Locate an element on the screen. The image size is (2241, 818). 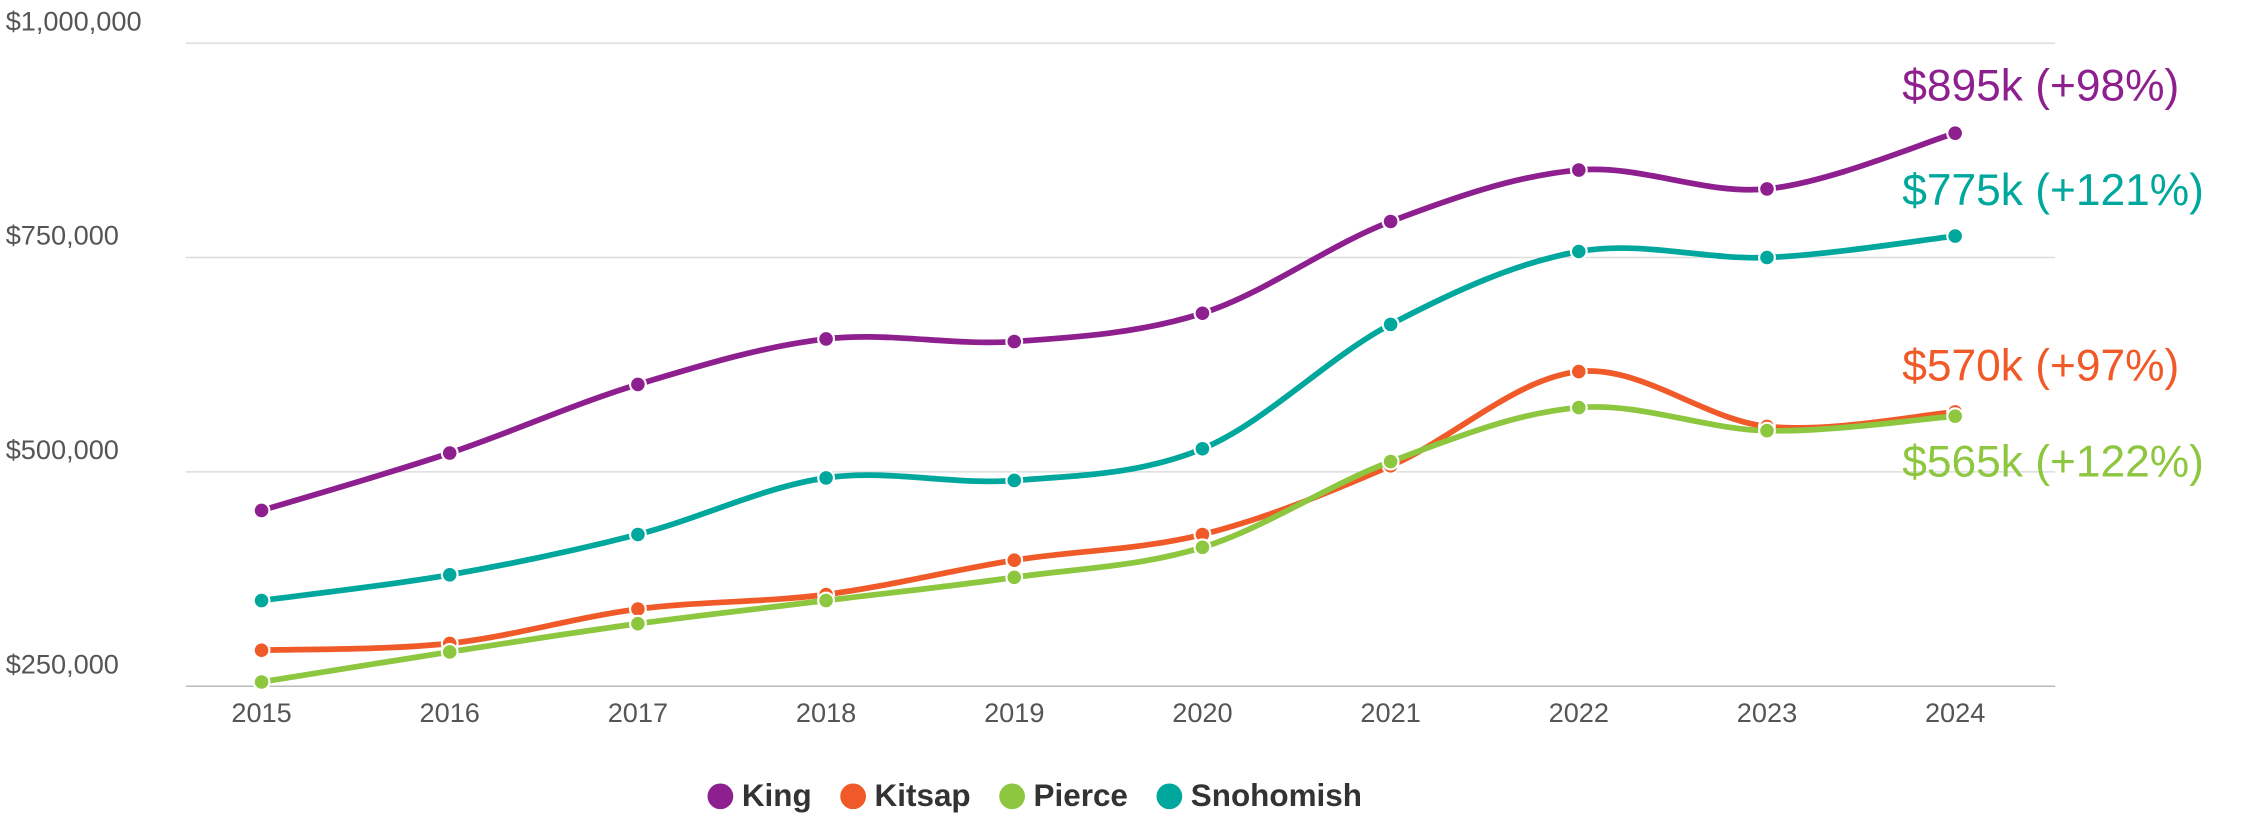
x-tick-label: 2022 is located at coordinates (1579, 712).